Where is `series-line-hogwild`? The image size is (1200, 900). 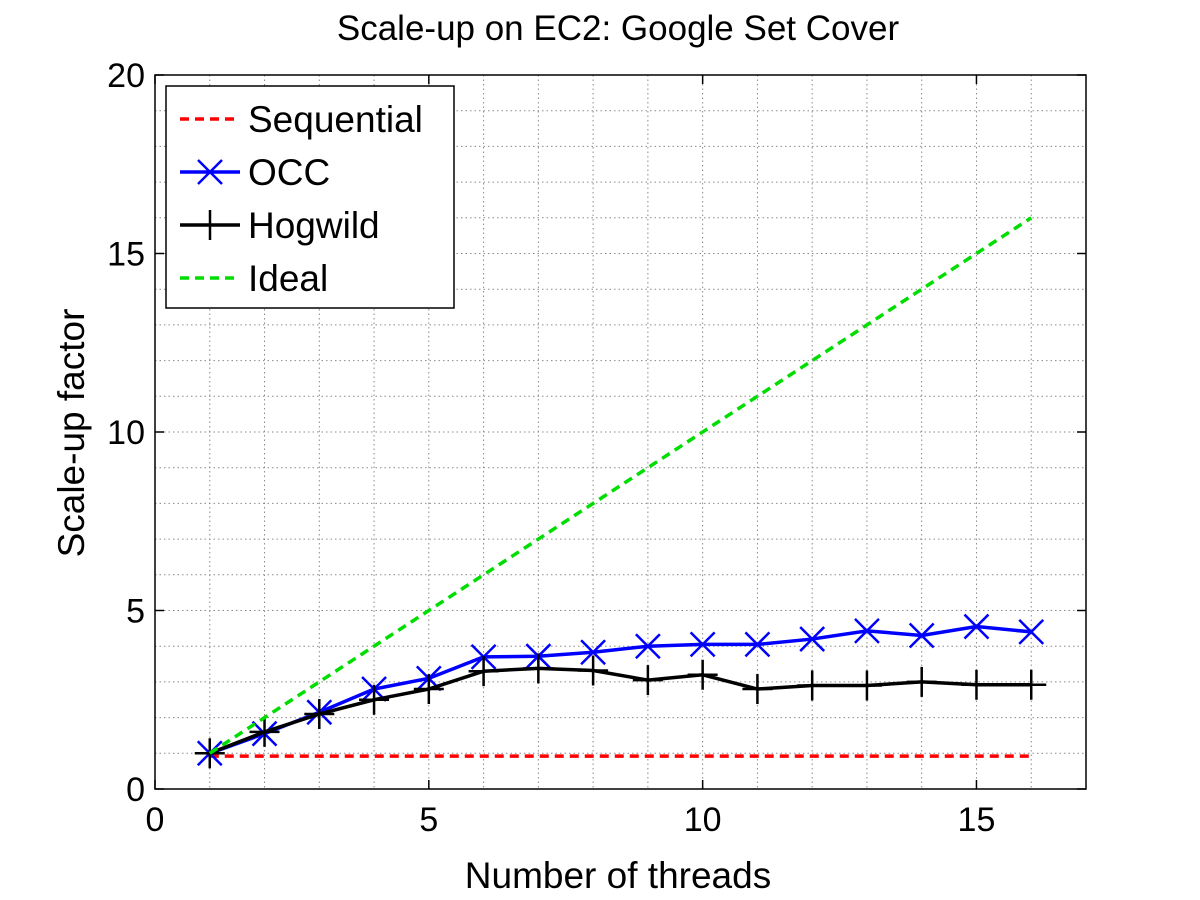
series-line-hogwild is located at coordinates (620, 710).